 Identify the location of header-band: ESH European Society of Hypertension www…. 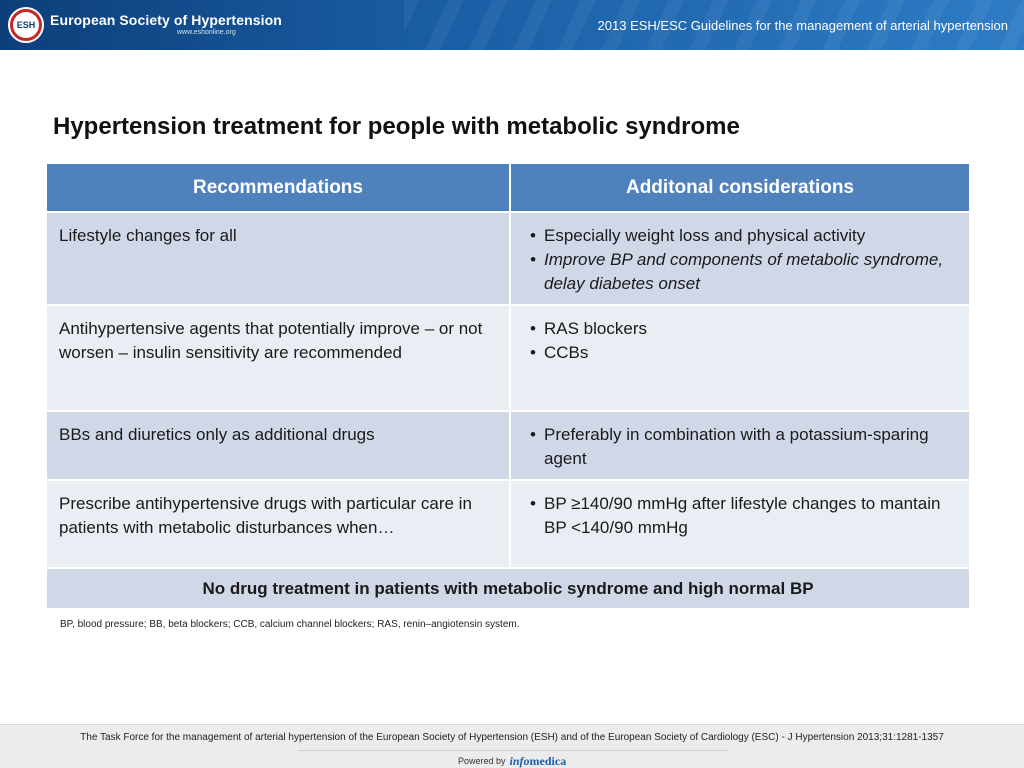
(512, 25).